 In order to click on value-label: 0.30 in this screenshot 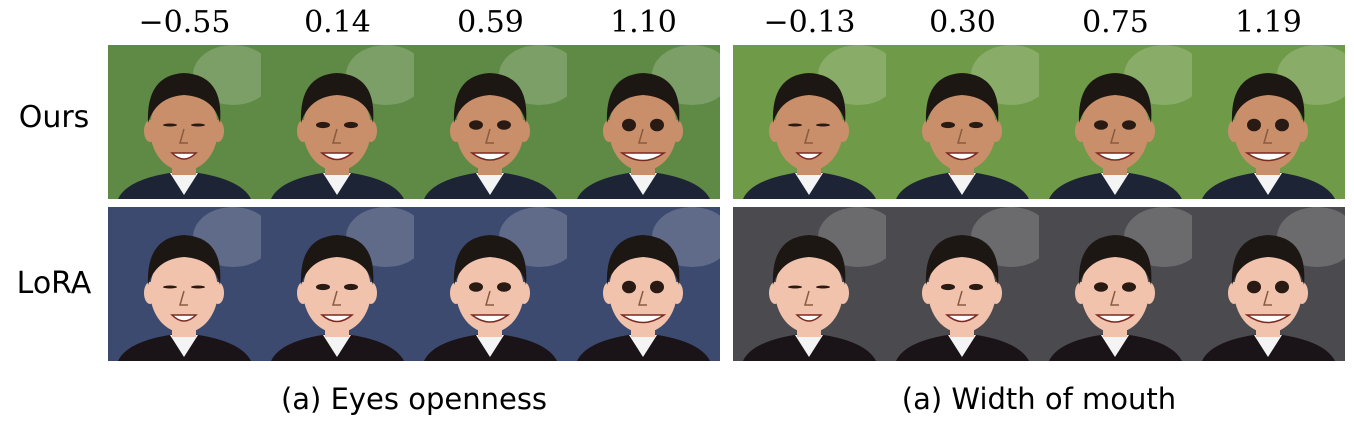, I will do `click(962, 22)`.